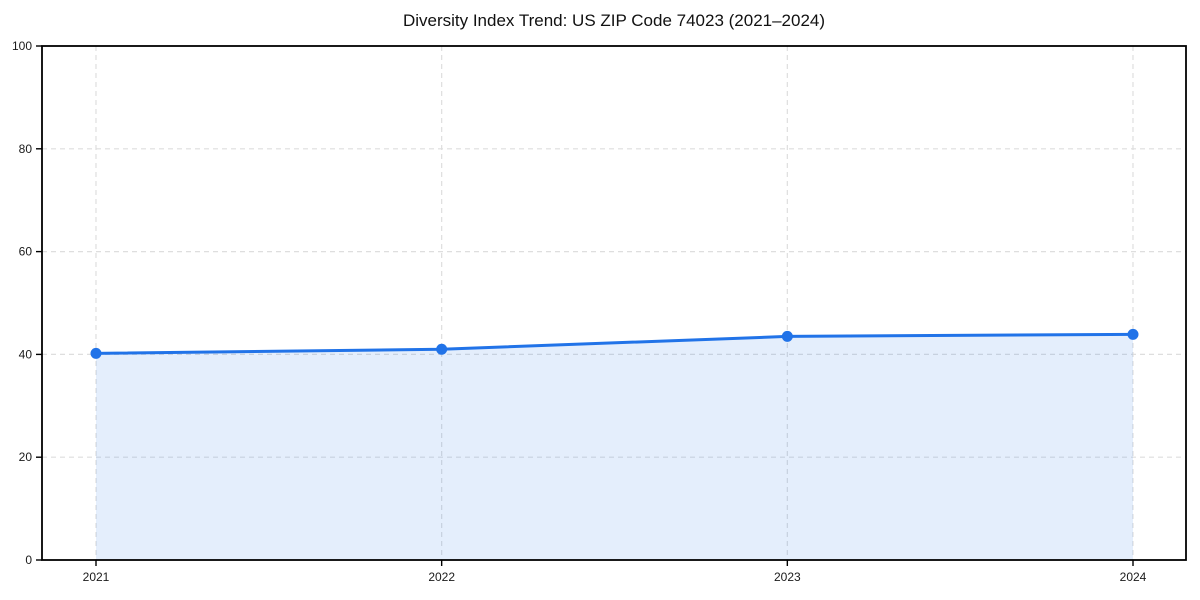 This screenshot has width=1200, height=600. Describe the element at coordinates (96, 353) in the screenshot. I see `data-point-2021` at that location.